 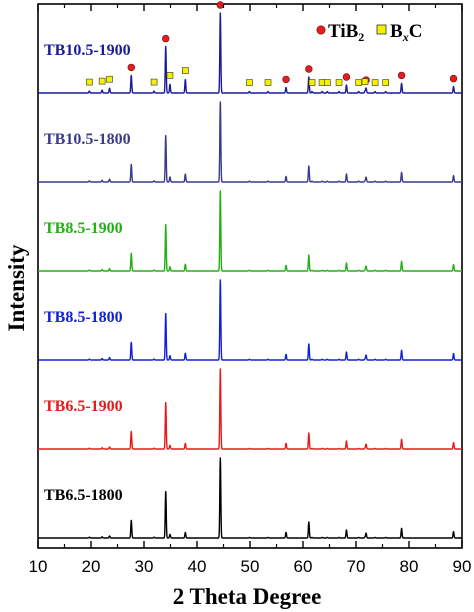 What do you see at coordinates (303, 566) in the screenshot?
I see `x-tick-label: 60` at bounding box center [303, 566].